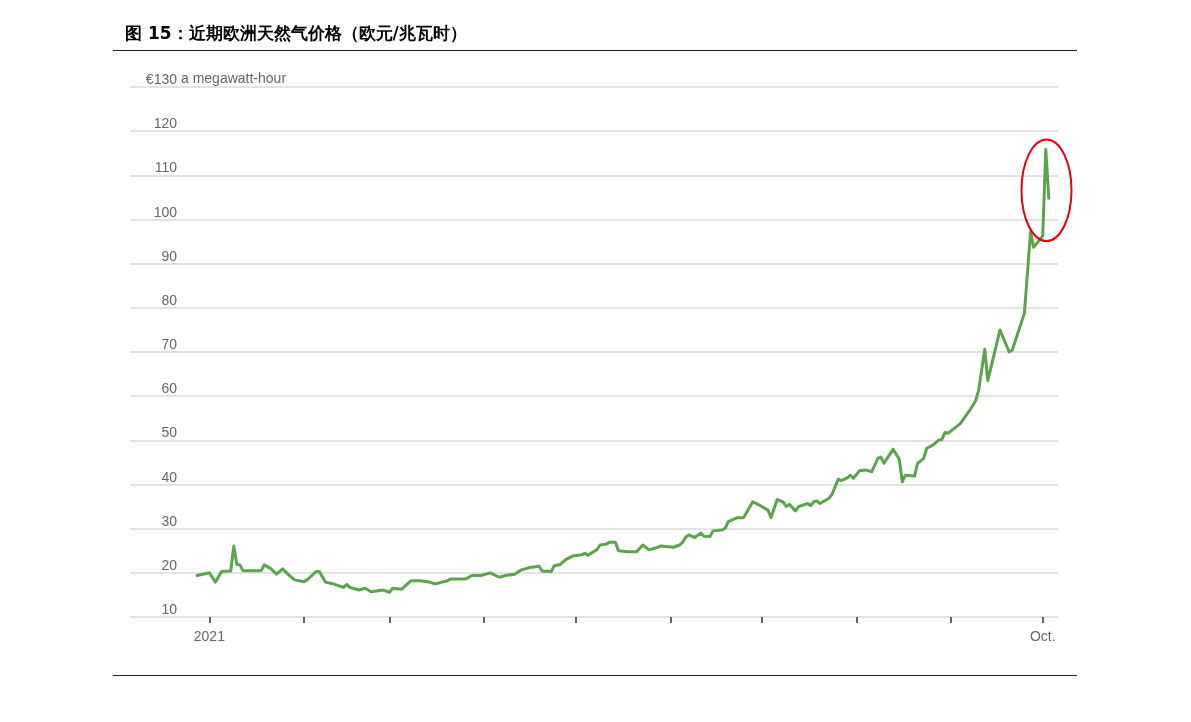  I want to click on y-tick-label: 20, so click(169, 564).